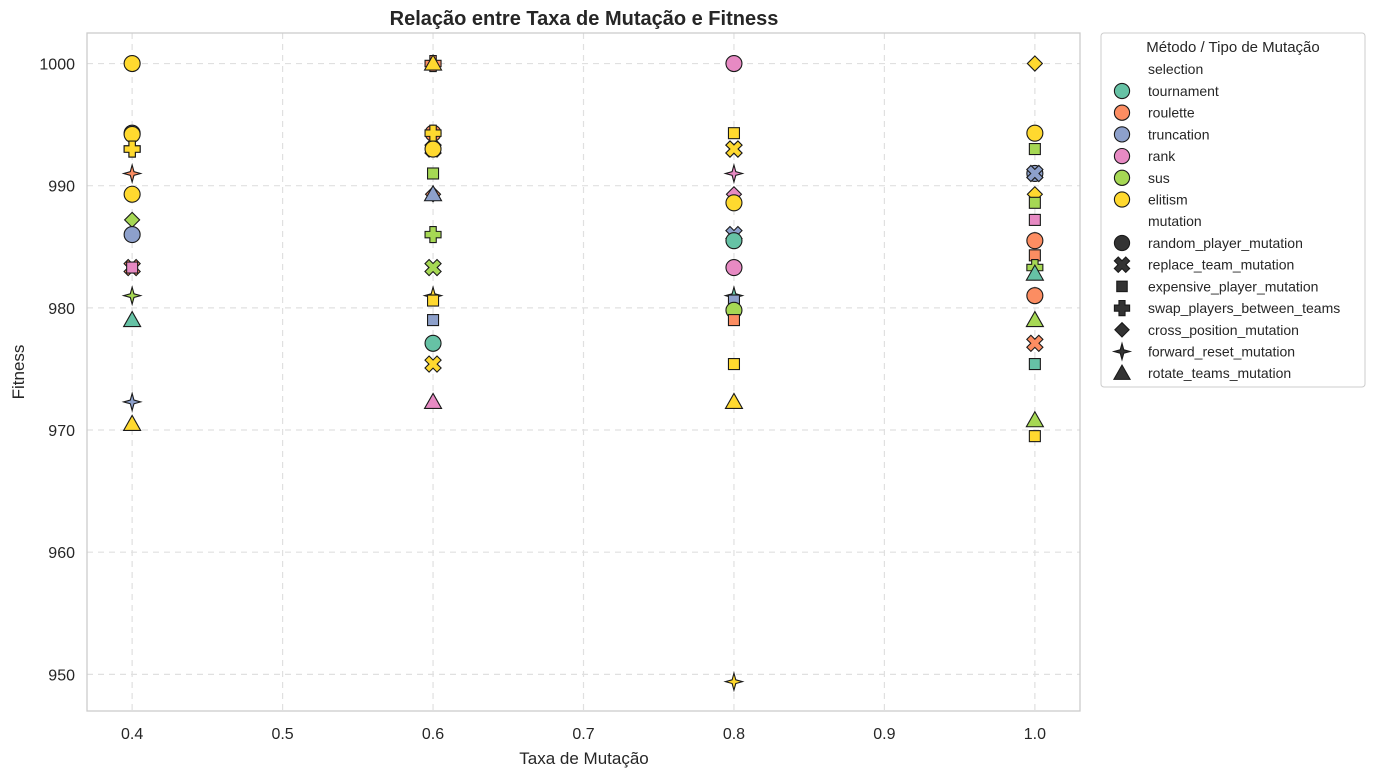 The image size is (1374, 776). What do you see at coordinates (884, 734) in the screenshot?
I see `x-tick-label: 0.9` at bounding box center [884, 734].